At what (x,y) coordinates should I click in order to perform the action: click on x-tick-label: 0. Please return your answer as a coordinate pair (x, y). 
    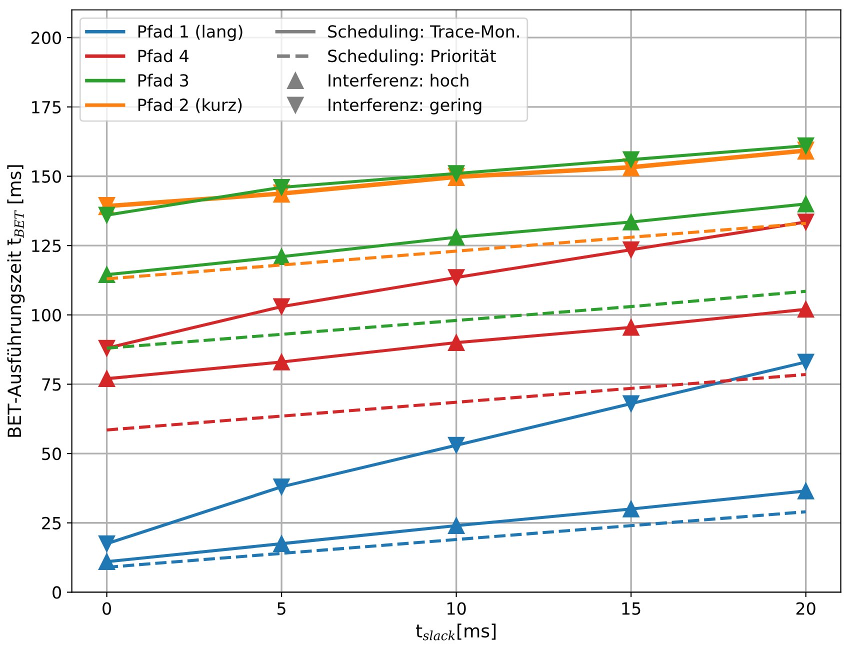
    Looking at the image, I should click on (106, 608).